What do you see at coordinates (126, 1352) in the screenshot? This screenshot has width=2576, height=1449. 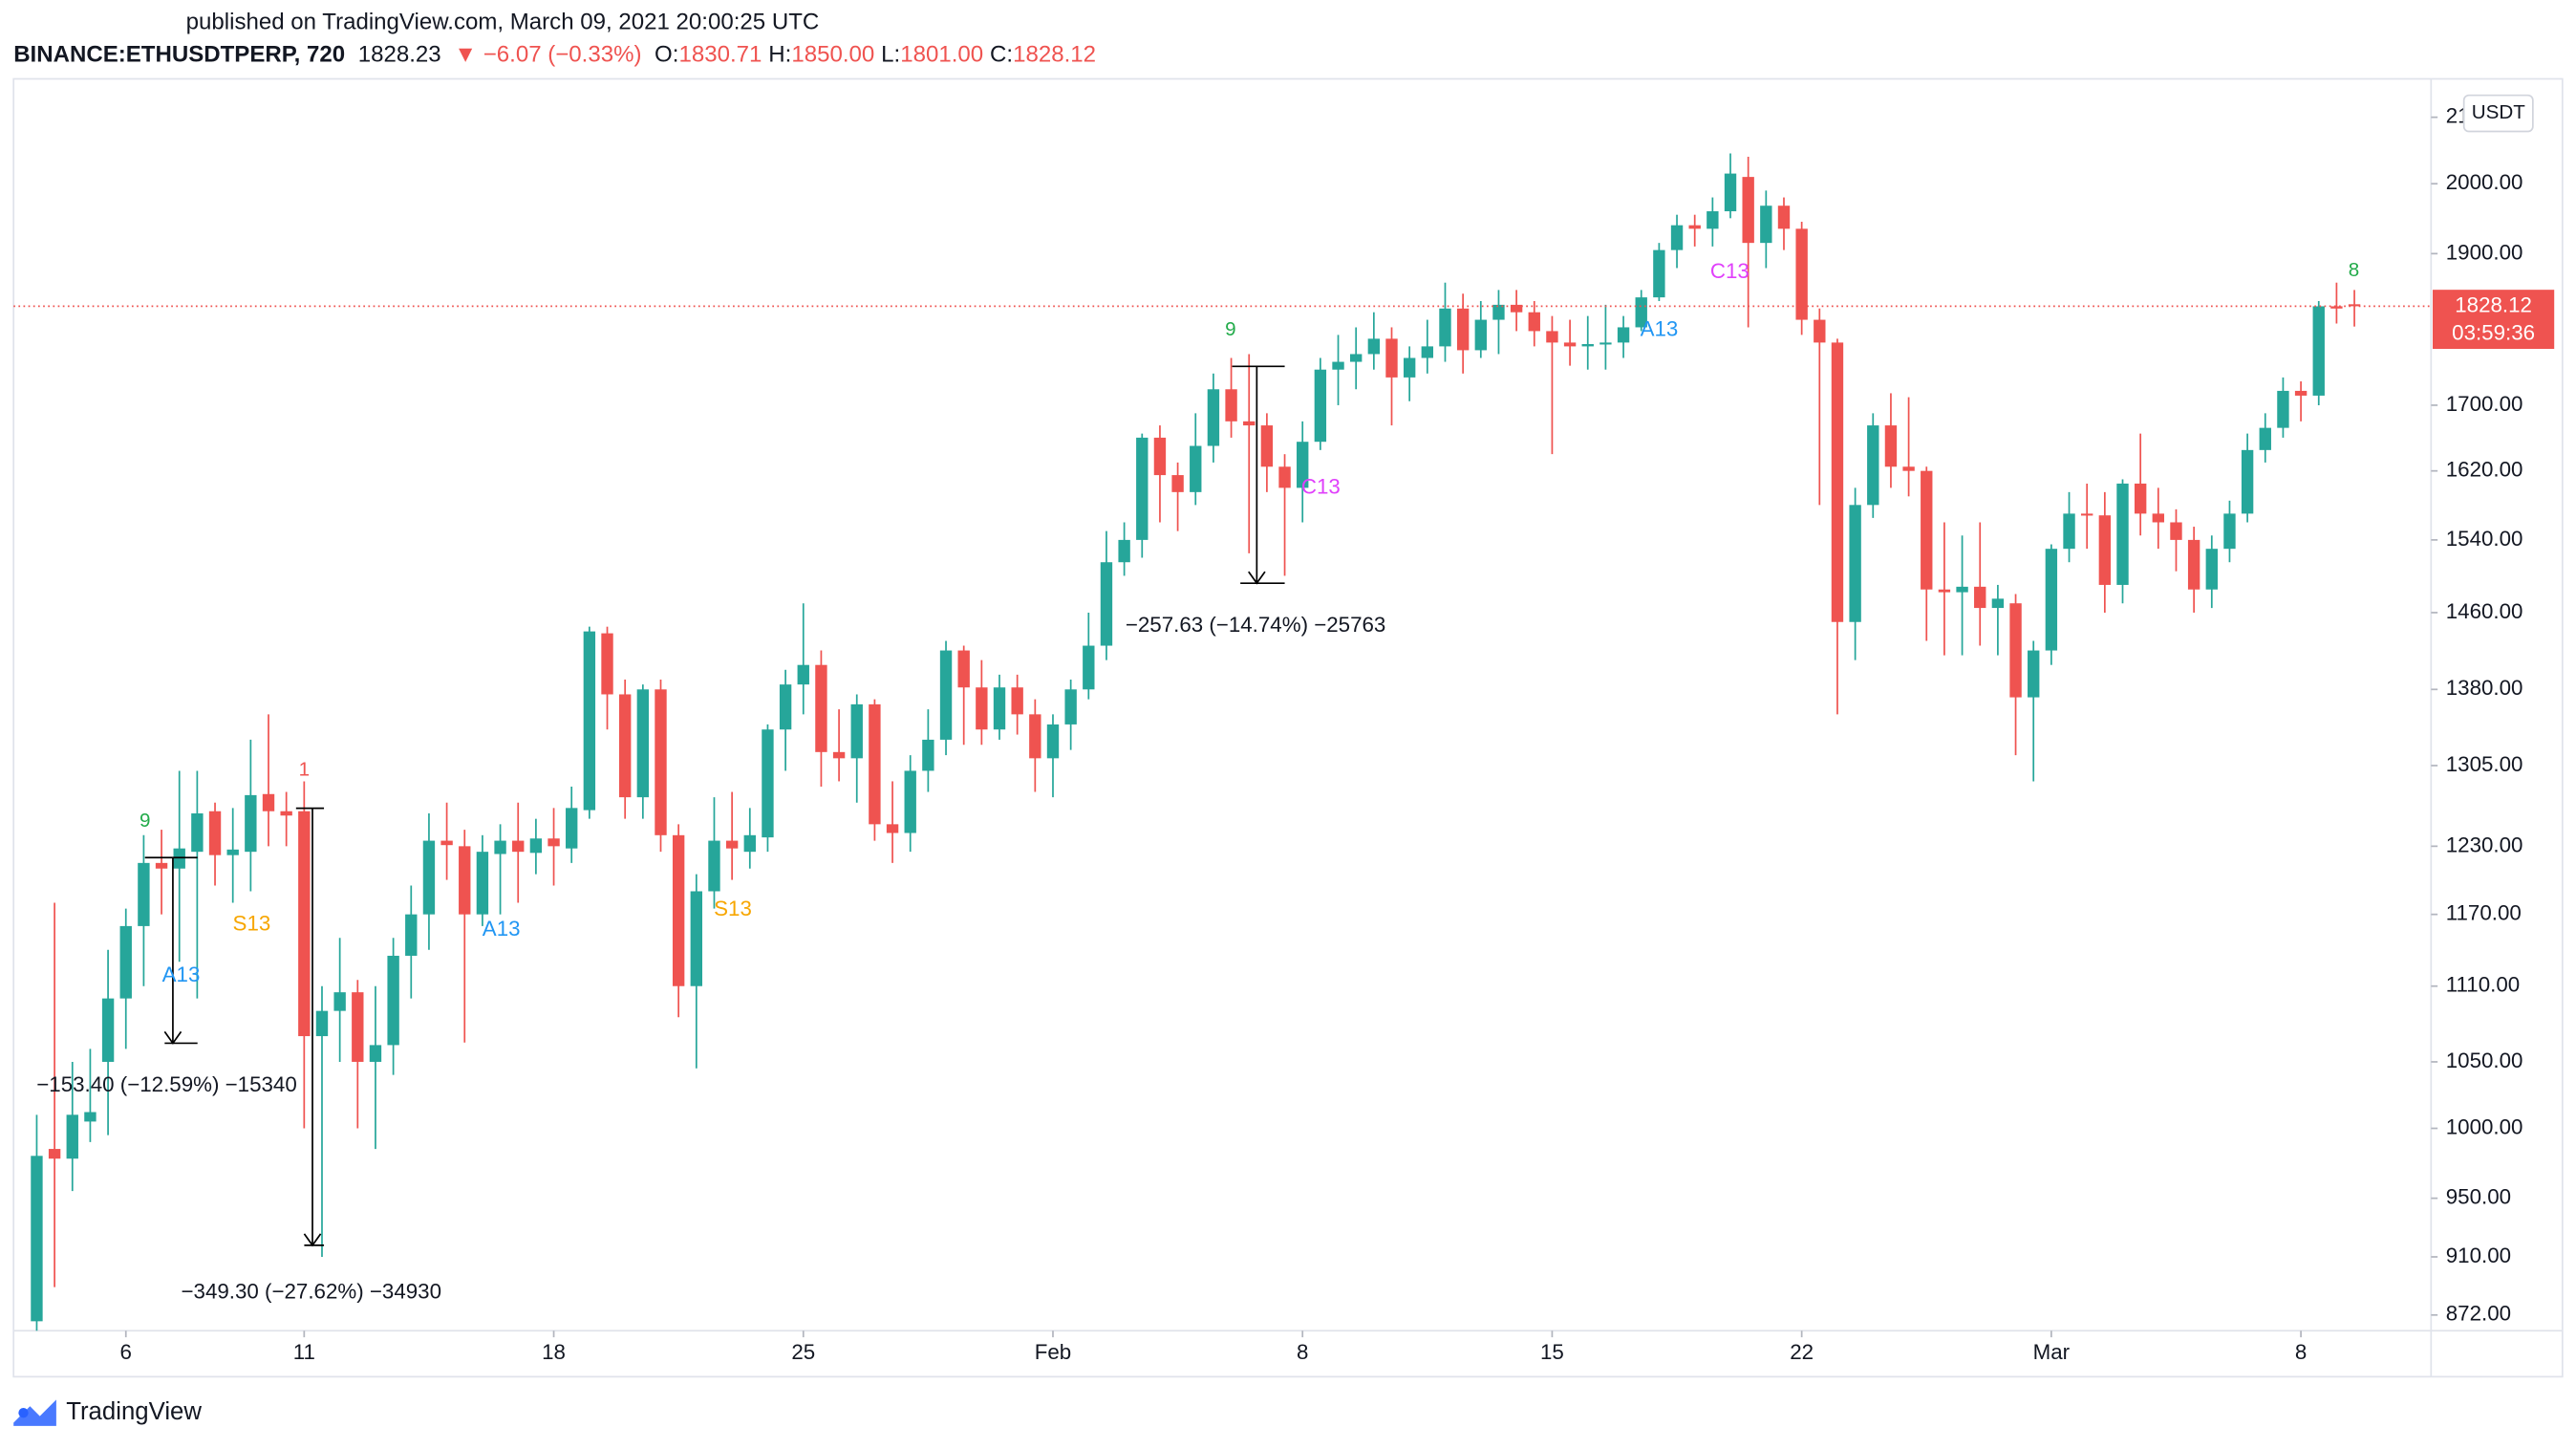 I see `x-tick-label: 6` at bounding box center [126, 1352].